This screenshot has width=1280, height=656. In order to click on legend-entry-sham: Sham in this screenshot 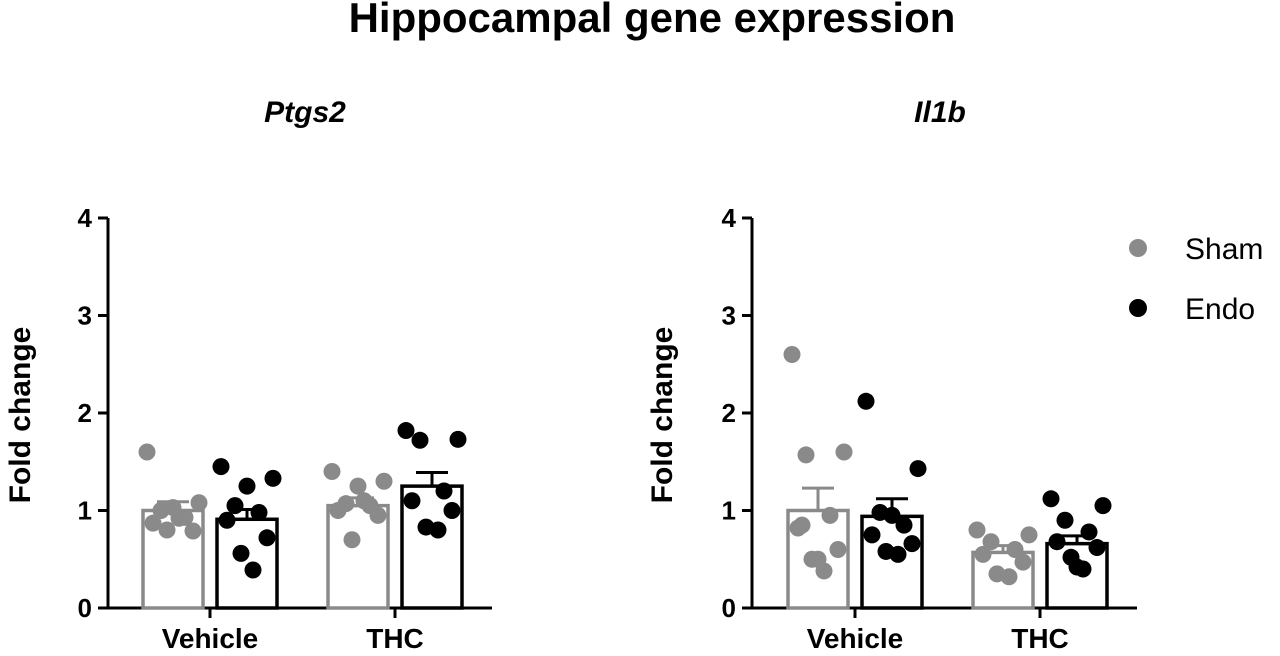, I will do `click(1196, 249)`.